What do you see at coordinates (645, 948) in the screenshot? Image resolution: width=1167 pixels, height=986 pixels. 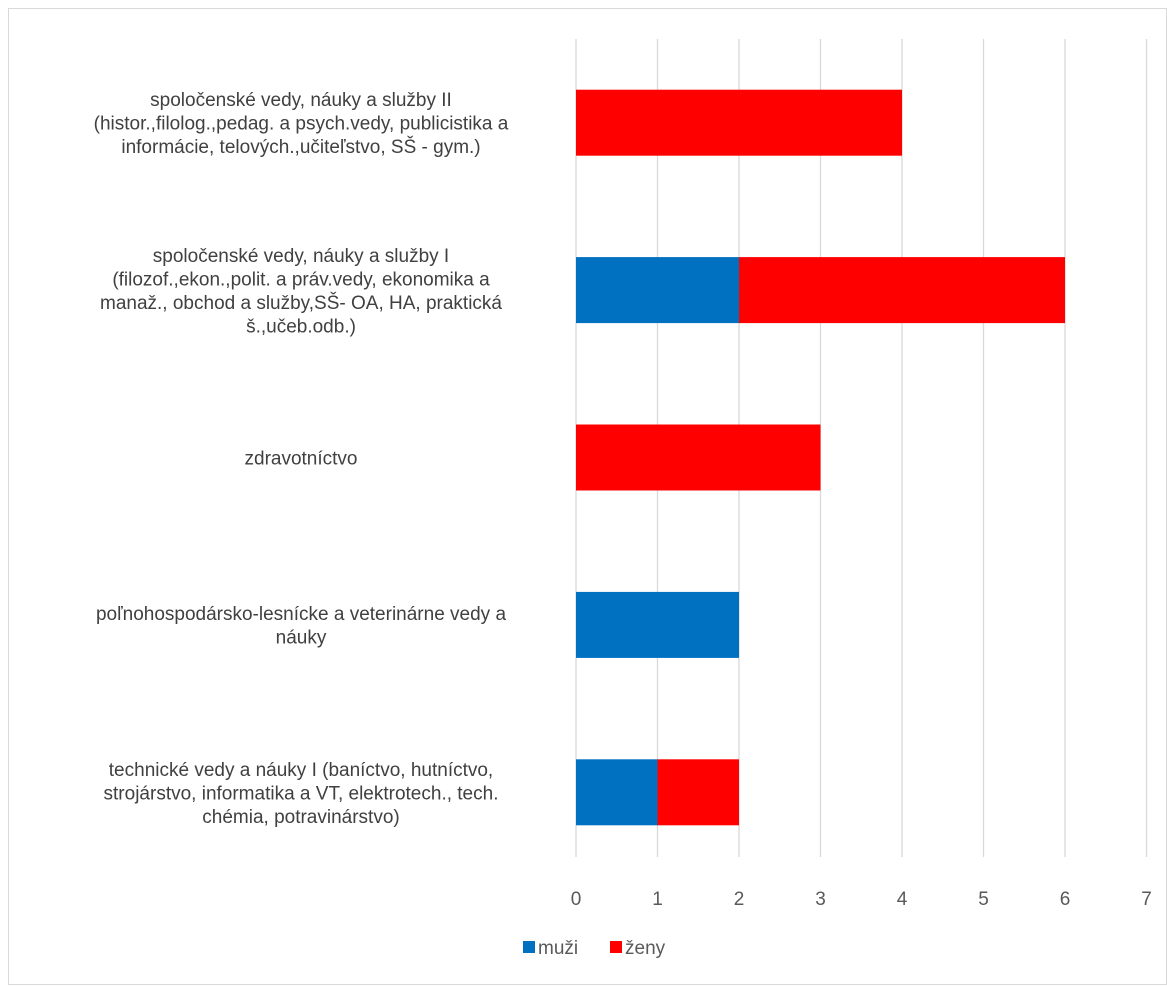 I see `legend-label: ženy` at bounding box center [645, 948].